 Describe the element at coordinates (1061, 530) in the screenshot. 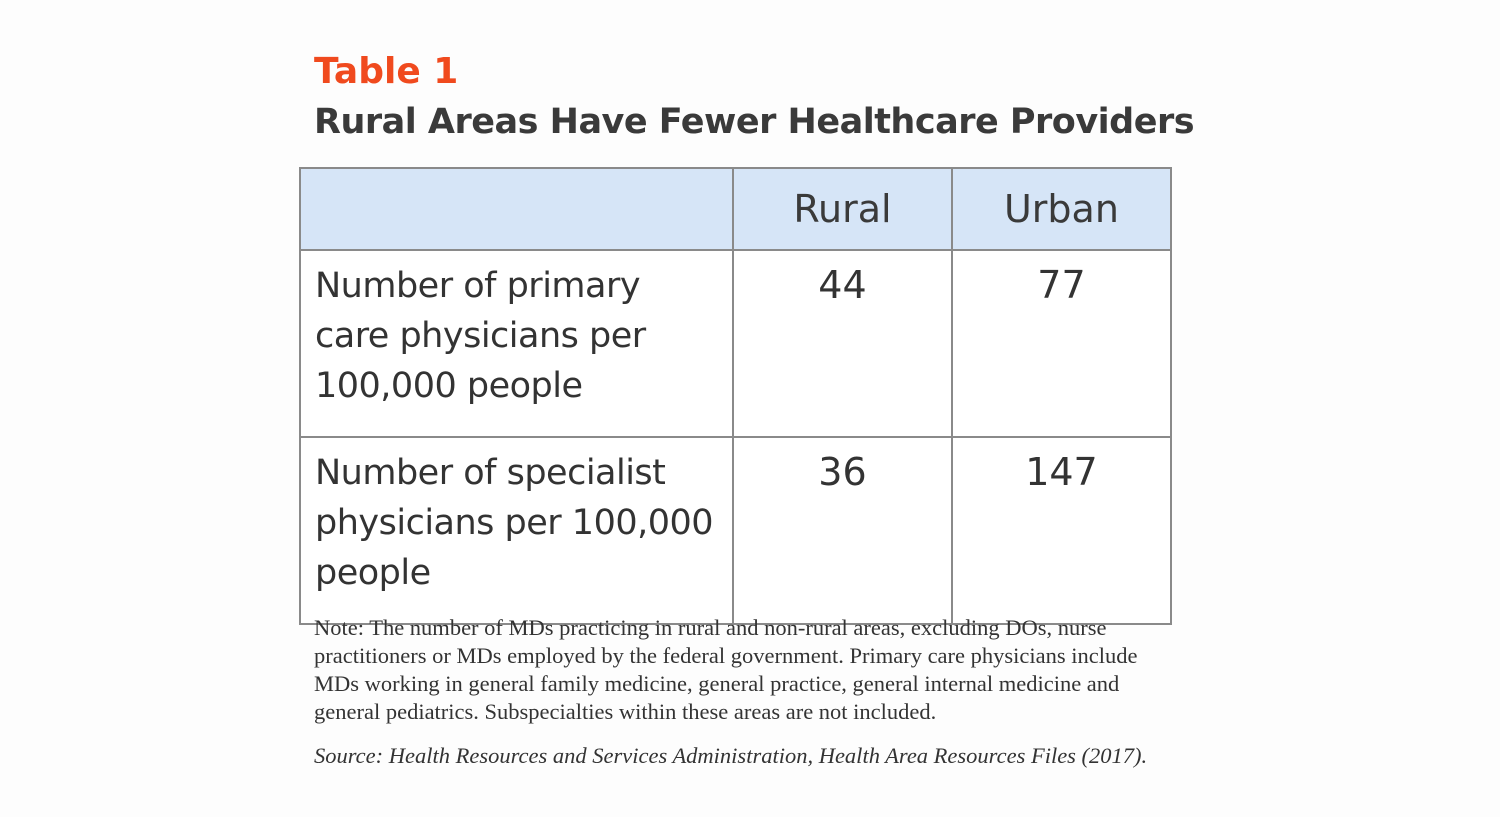

I see `urban-value: 147` at that location.